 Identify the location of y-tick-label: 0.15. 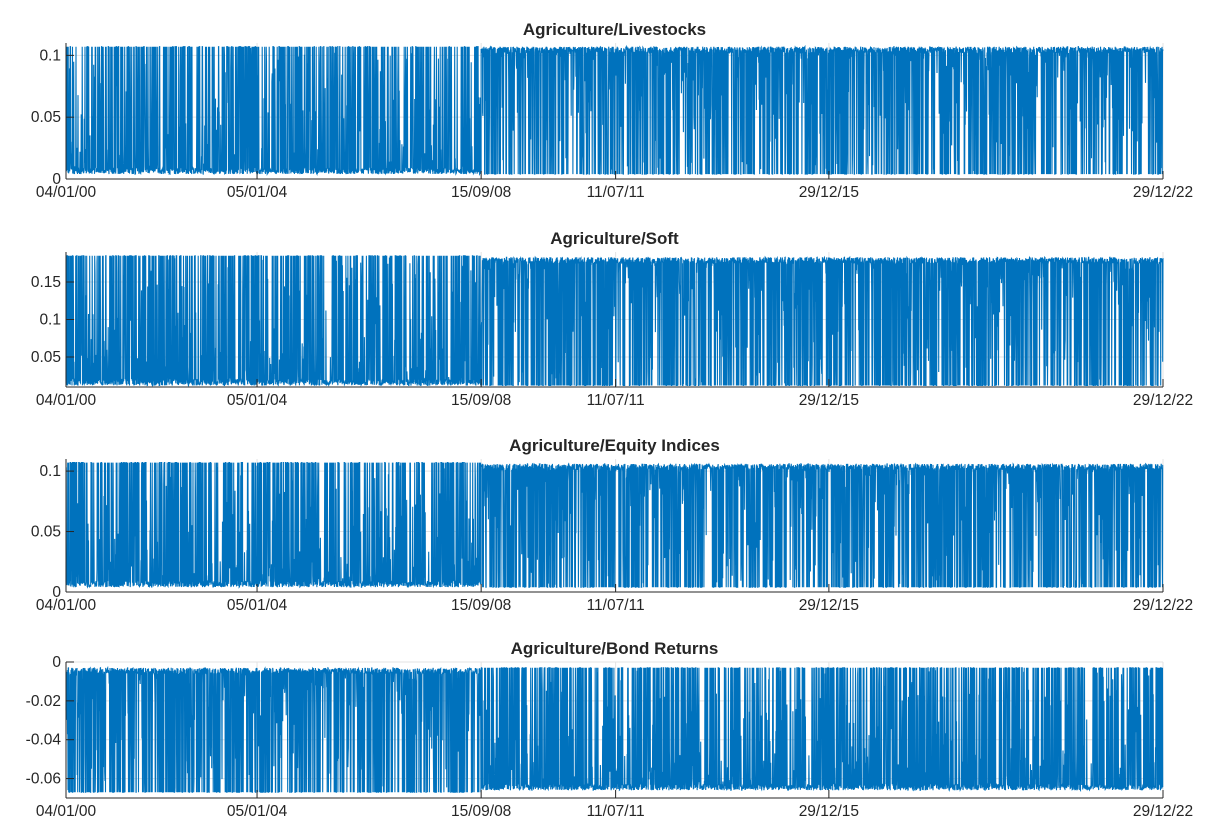
(46, 282).